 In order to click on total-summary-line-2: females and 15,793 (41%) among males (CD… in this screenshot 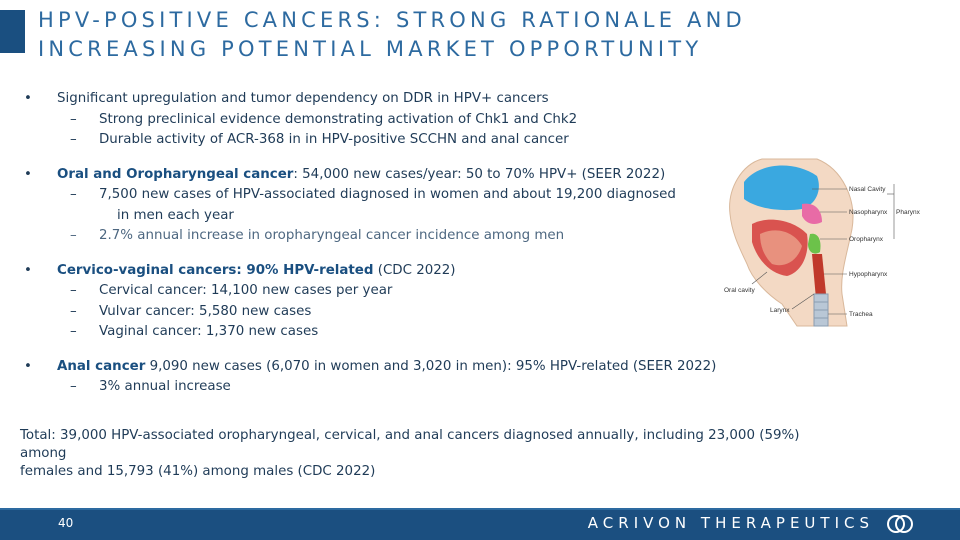, I will do `click(198, 471)`.